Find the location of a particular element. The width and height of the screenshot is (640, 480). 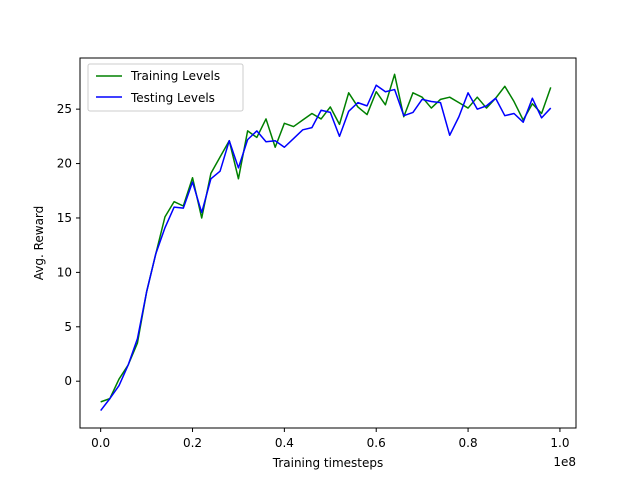

y-tick-label: 15 is located at coordinates (64, 218).